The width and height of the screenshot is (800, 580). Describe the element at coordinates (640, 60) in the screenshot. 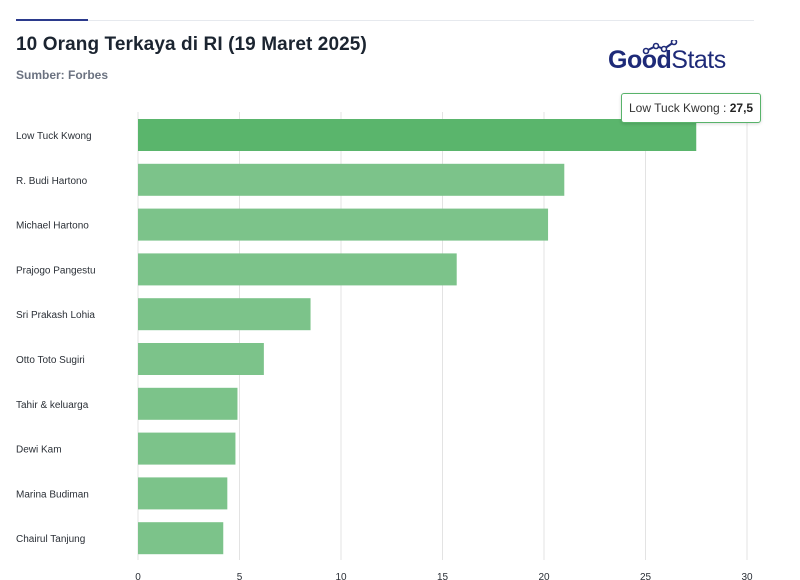

I see `logo-text-good: Good` at that location.